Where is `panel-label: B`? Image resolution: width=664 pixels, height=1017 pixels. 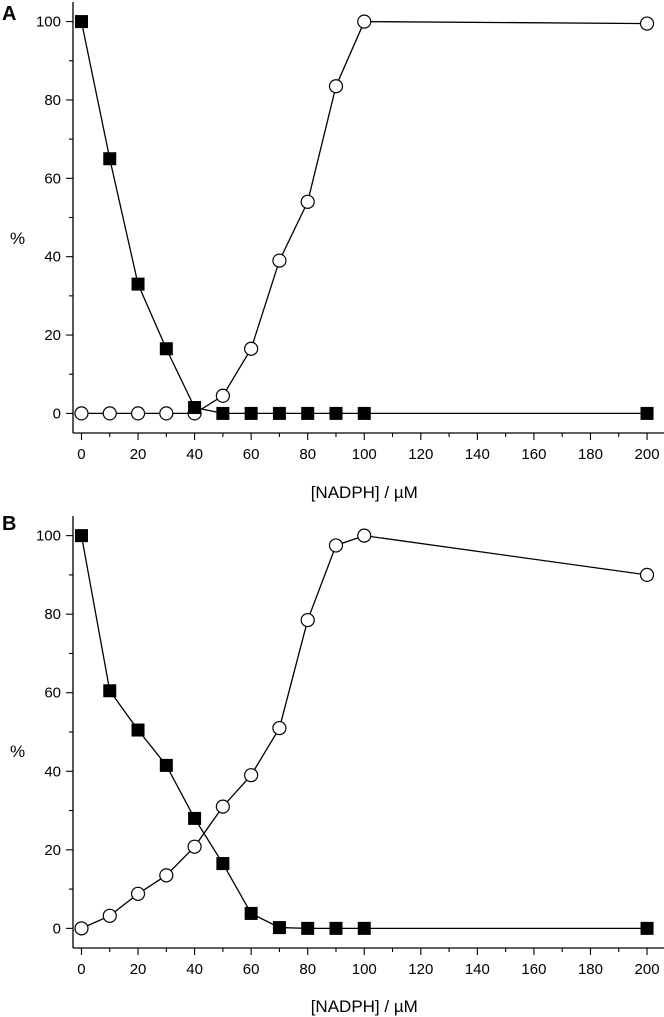 panel-label: B is located at coordinates (9, 524).